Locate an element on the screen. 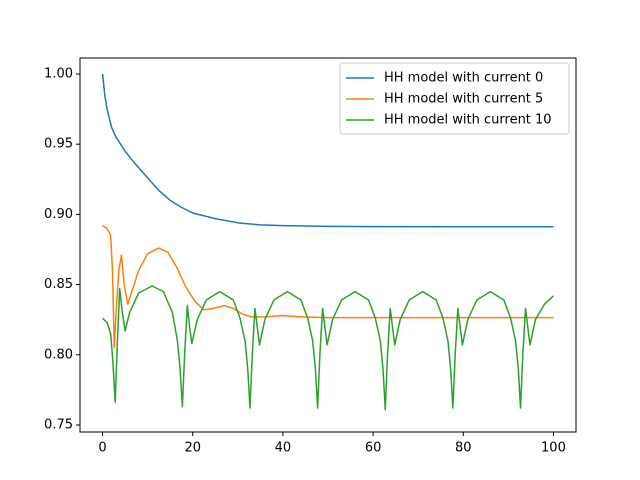 This screenshot has width=640, height=480. y-tick-label: 0.85 is located at coordinates (58, 284).